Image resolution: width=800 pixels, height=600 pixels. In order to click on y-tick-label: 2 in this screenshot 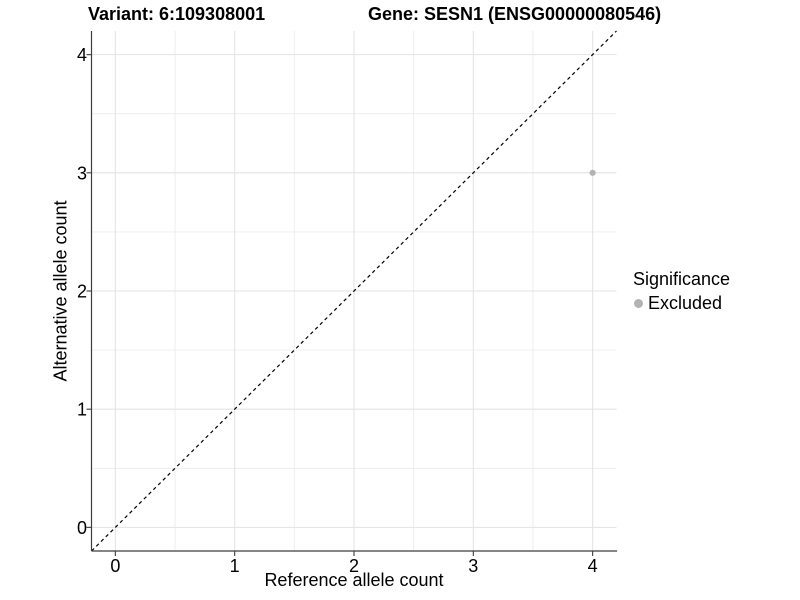, I will do `click(82, 292)`.